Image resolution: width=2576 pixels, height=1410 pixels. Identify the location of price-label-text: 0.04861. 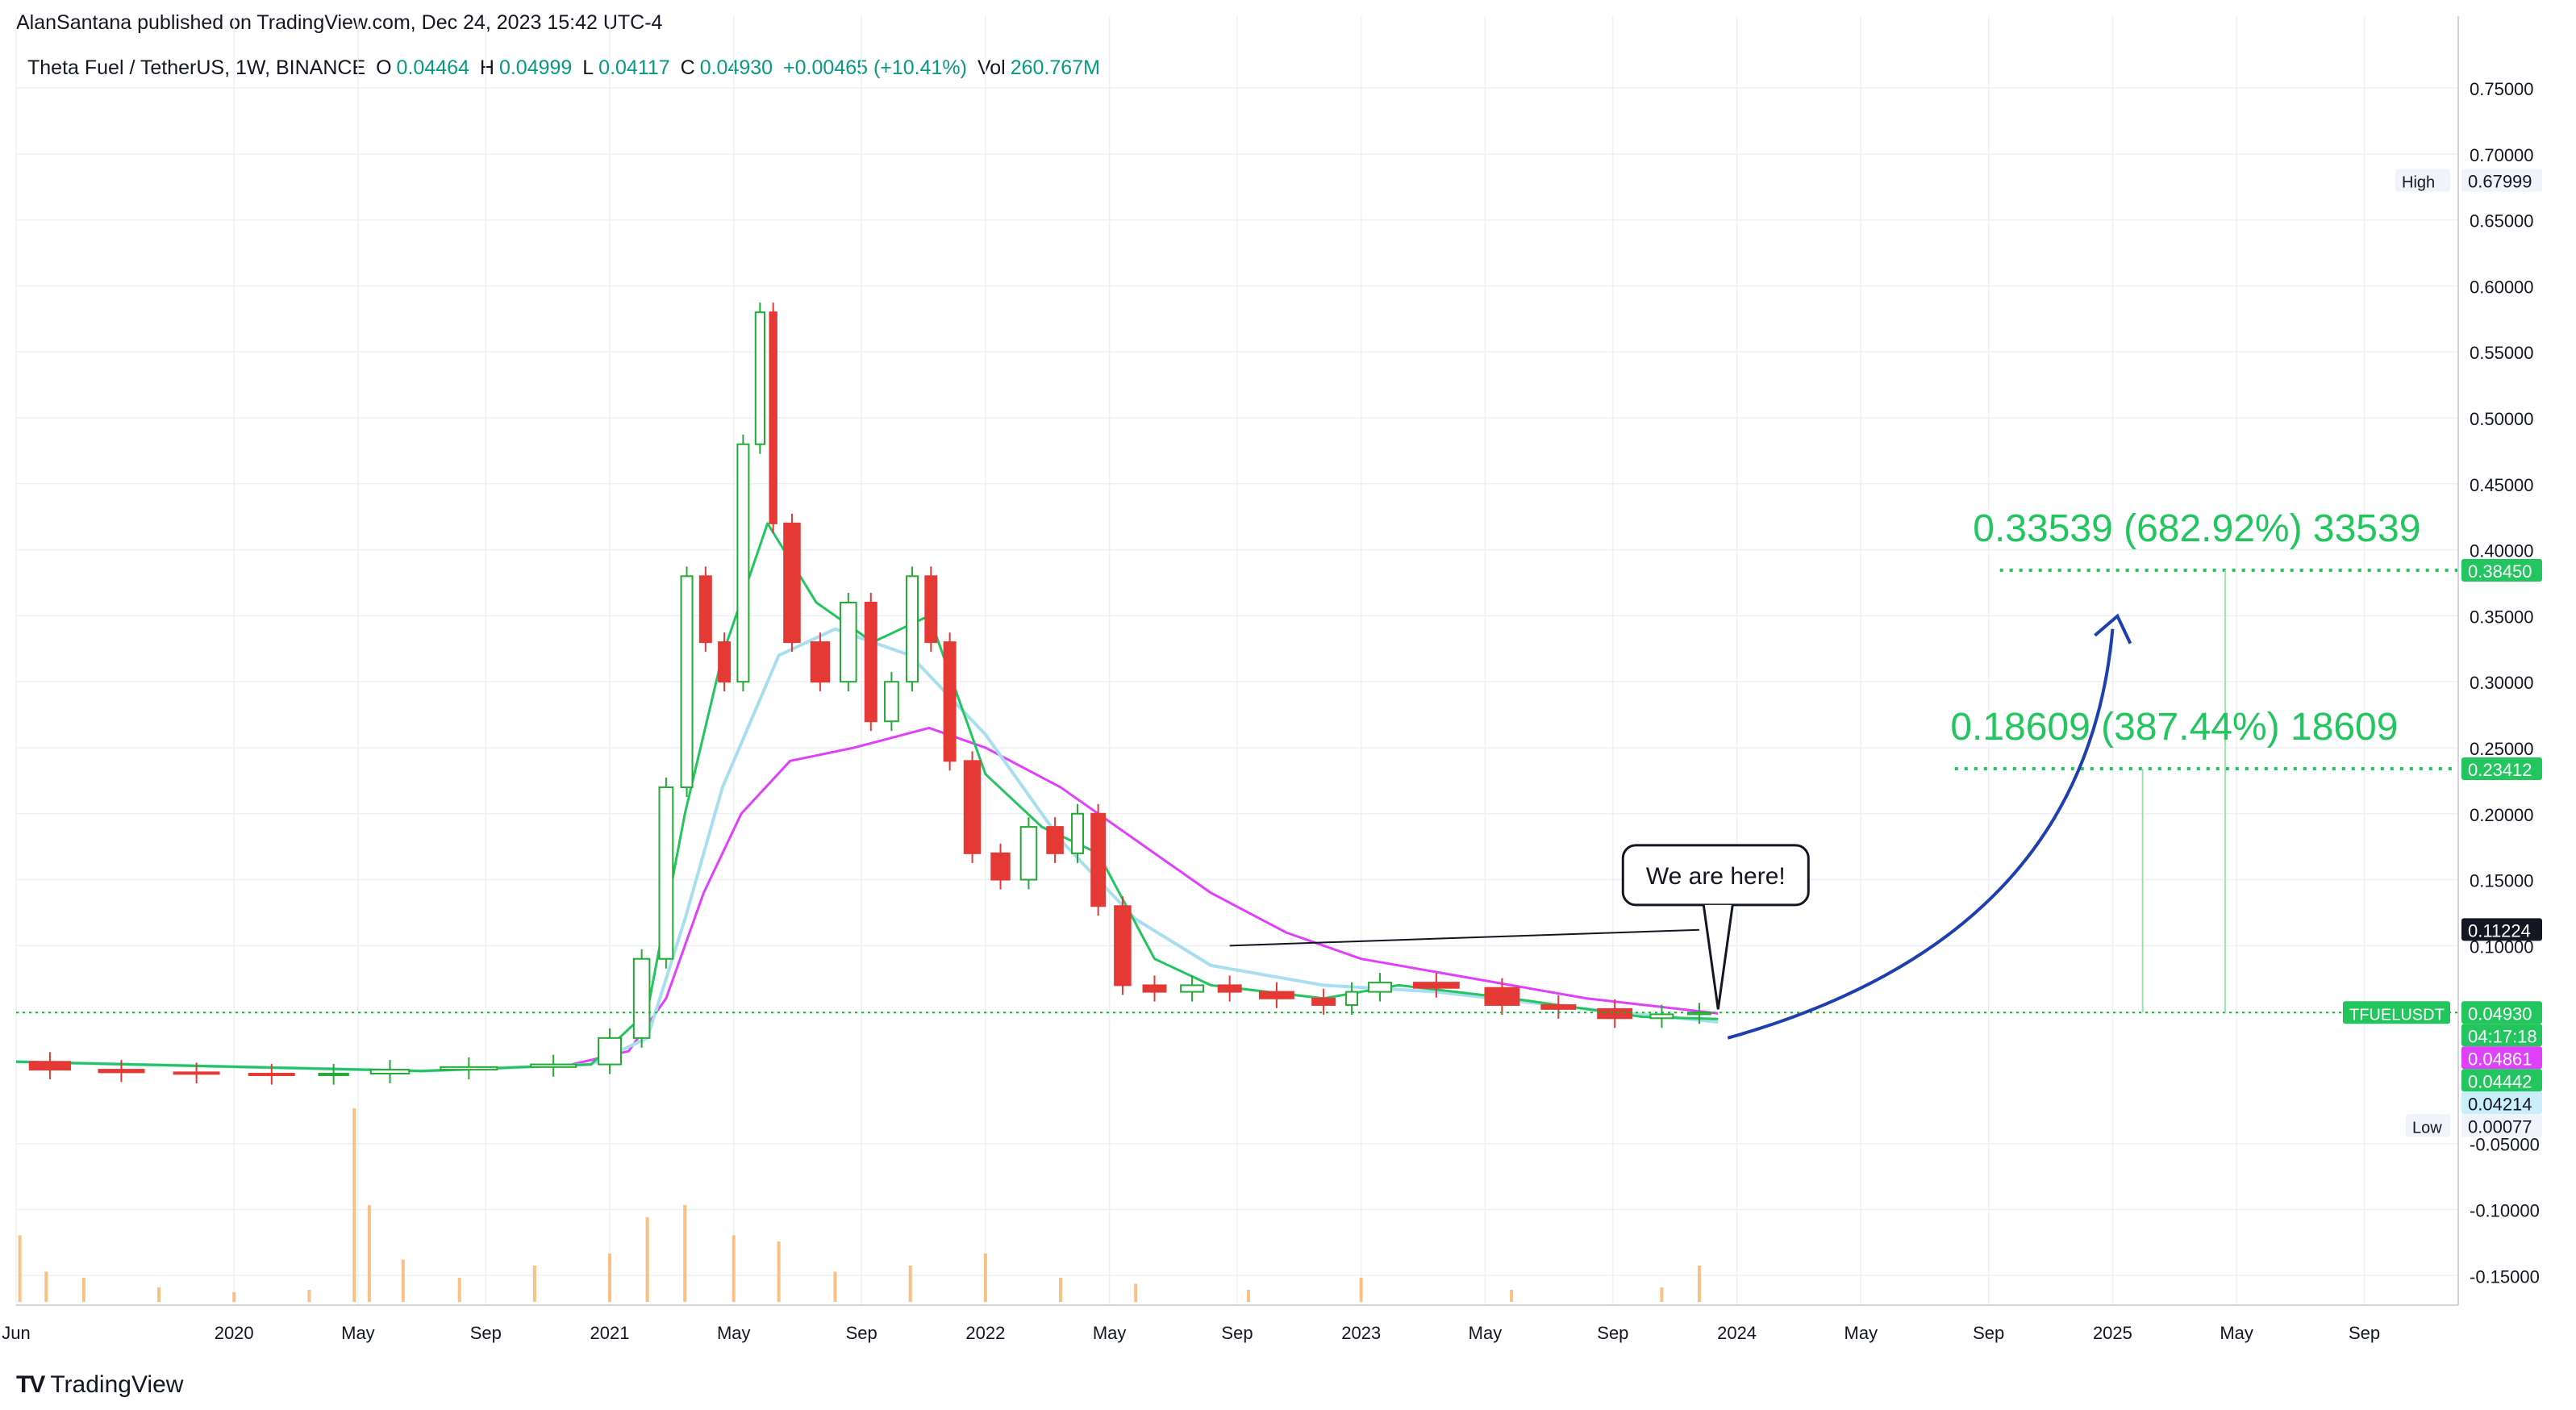
(2500, 1059).